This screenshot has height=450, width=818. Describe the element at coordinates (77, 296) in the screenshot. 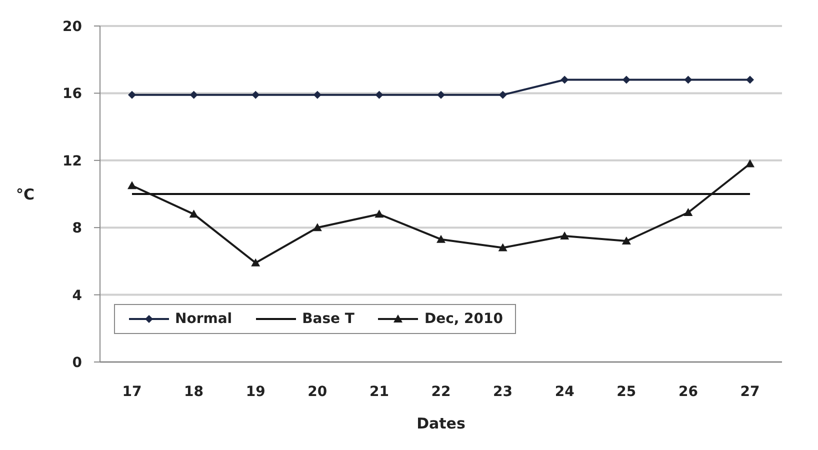

I see `y-tick-label: 4` at that location.